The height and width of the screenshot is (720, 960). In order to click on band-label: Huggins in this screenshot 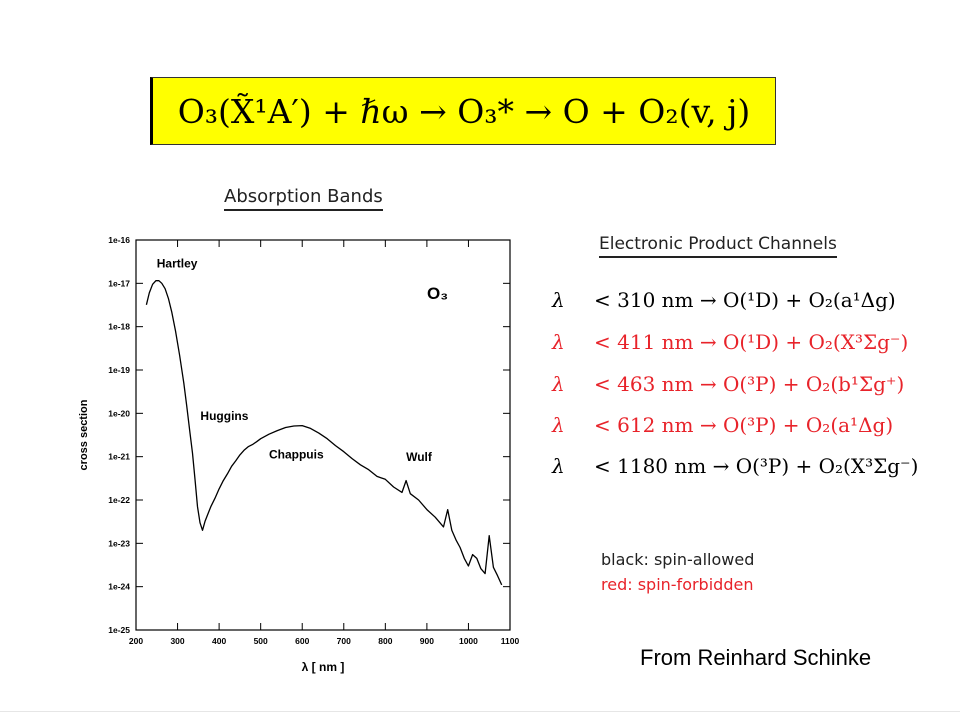, I will do `click(224, 416)`.